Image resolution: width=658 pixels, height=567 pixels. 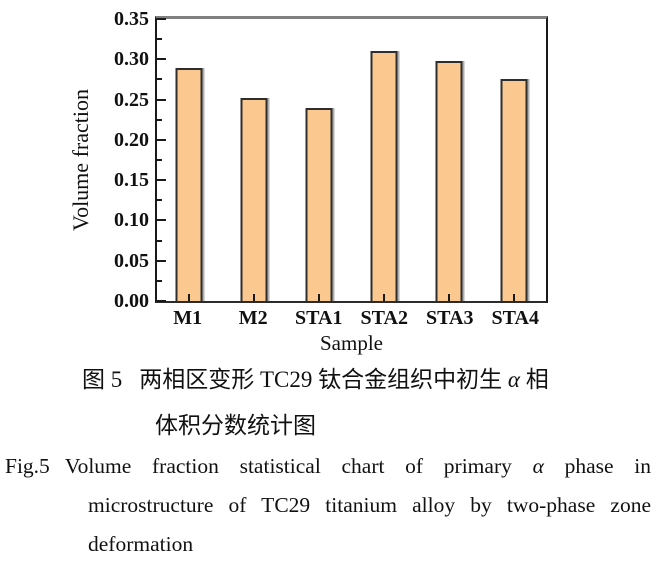 What do you see at coordinates (131, 19) in the screenshot?
I see `y-tick-label-0.35: 0.35` at bounding box center [131, 19].